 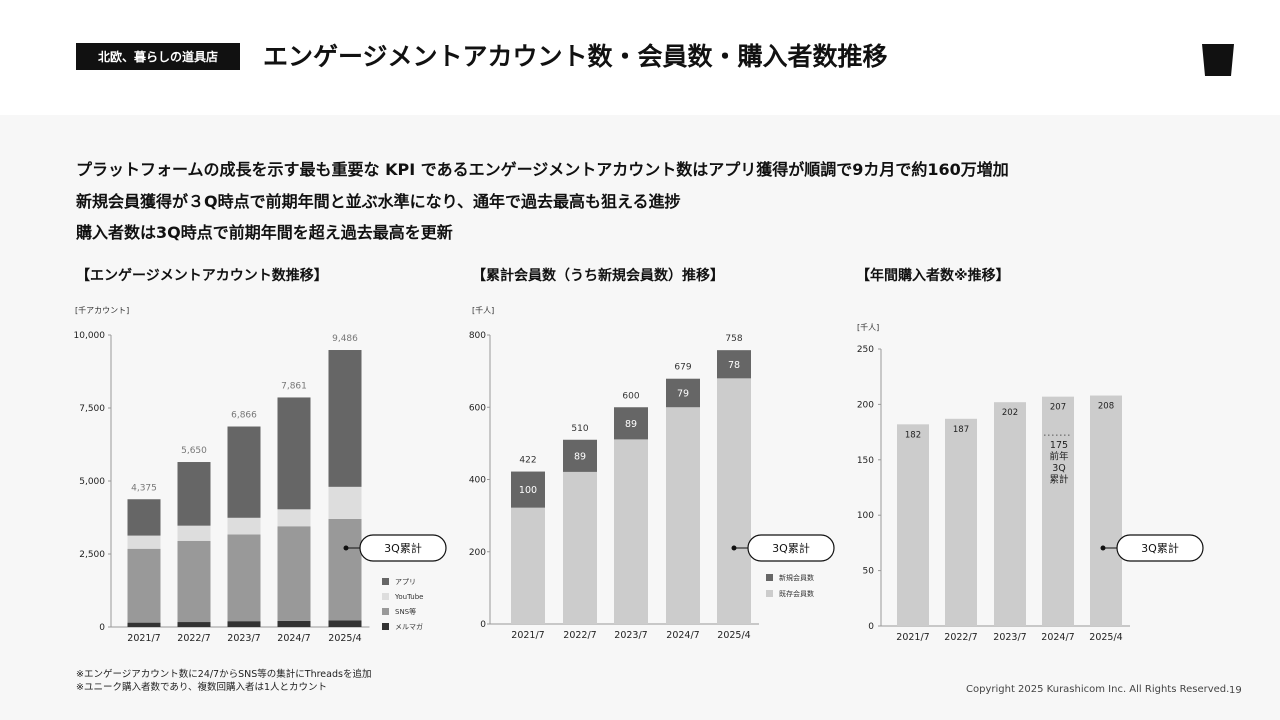 I want to click on pur-callout-pill, so click(x=1160, y=548).